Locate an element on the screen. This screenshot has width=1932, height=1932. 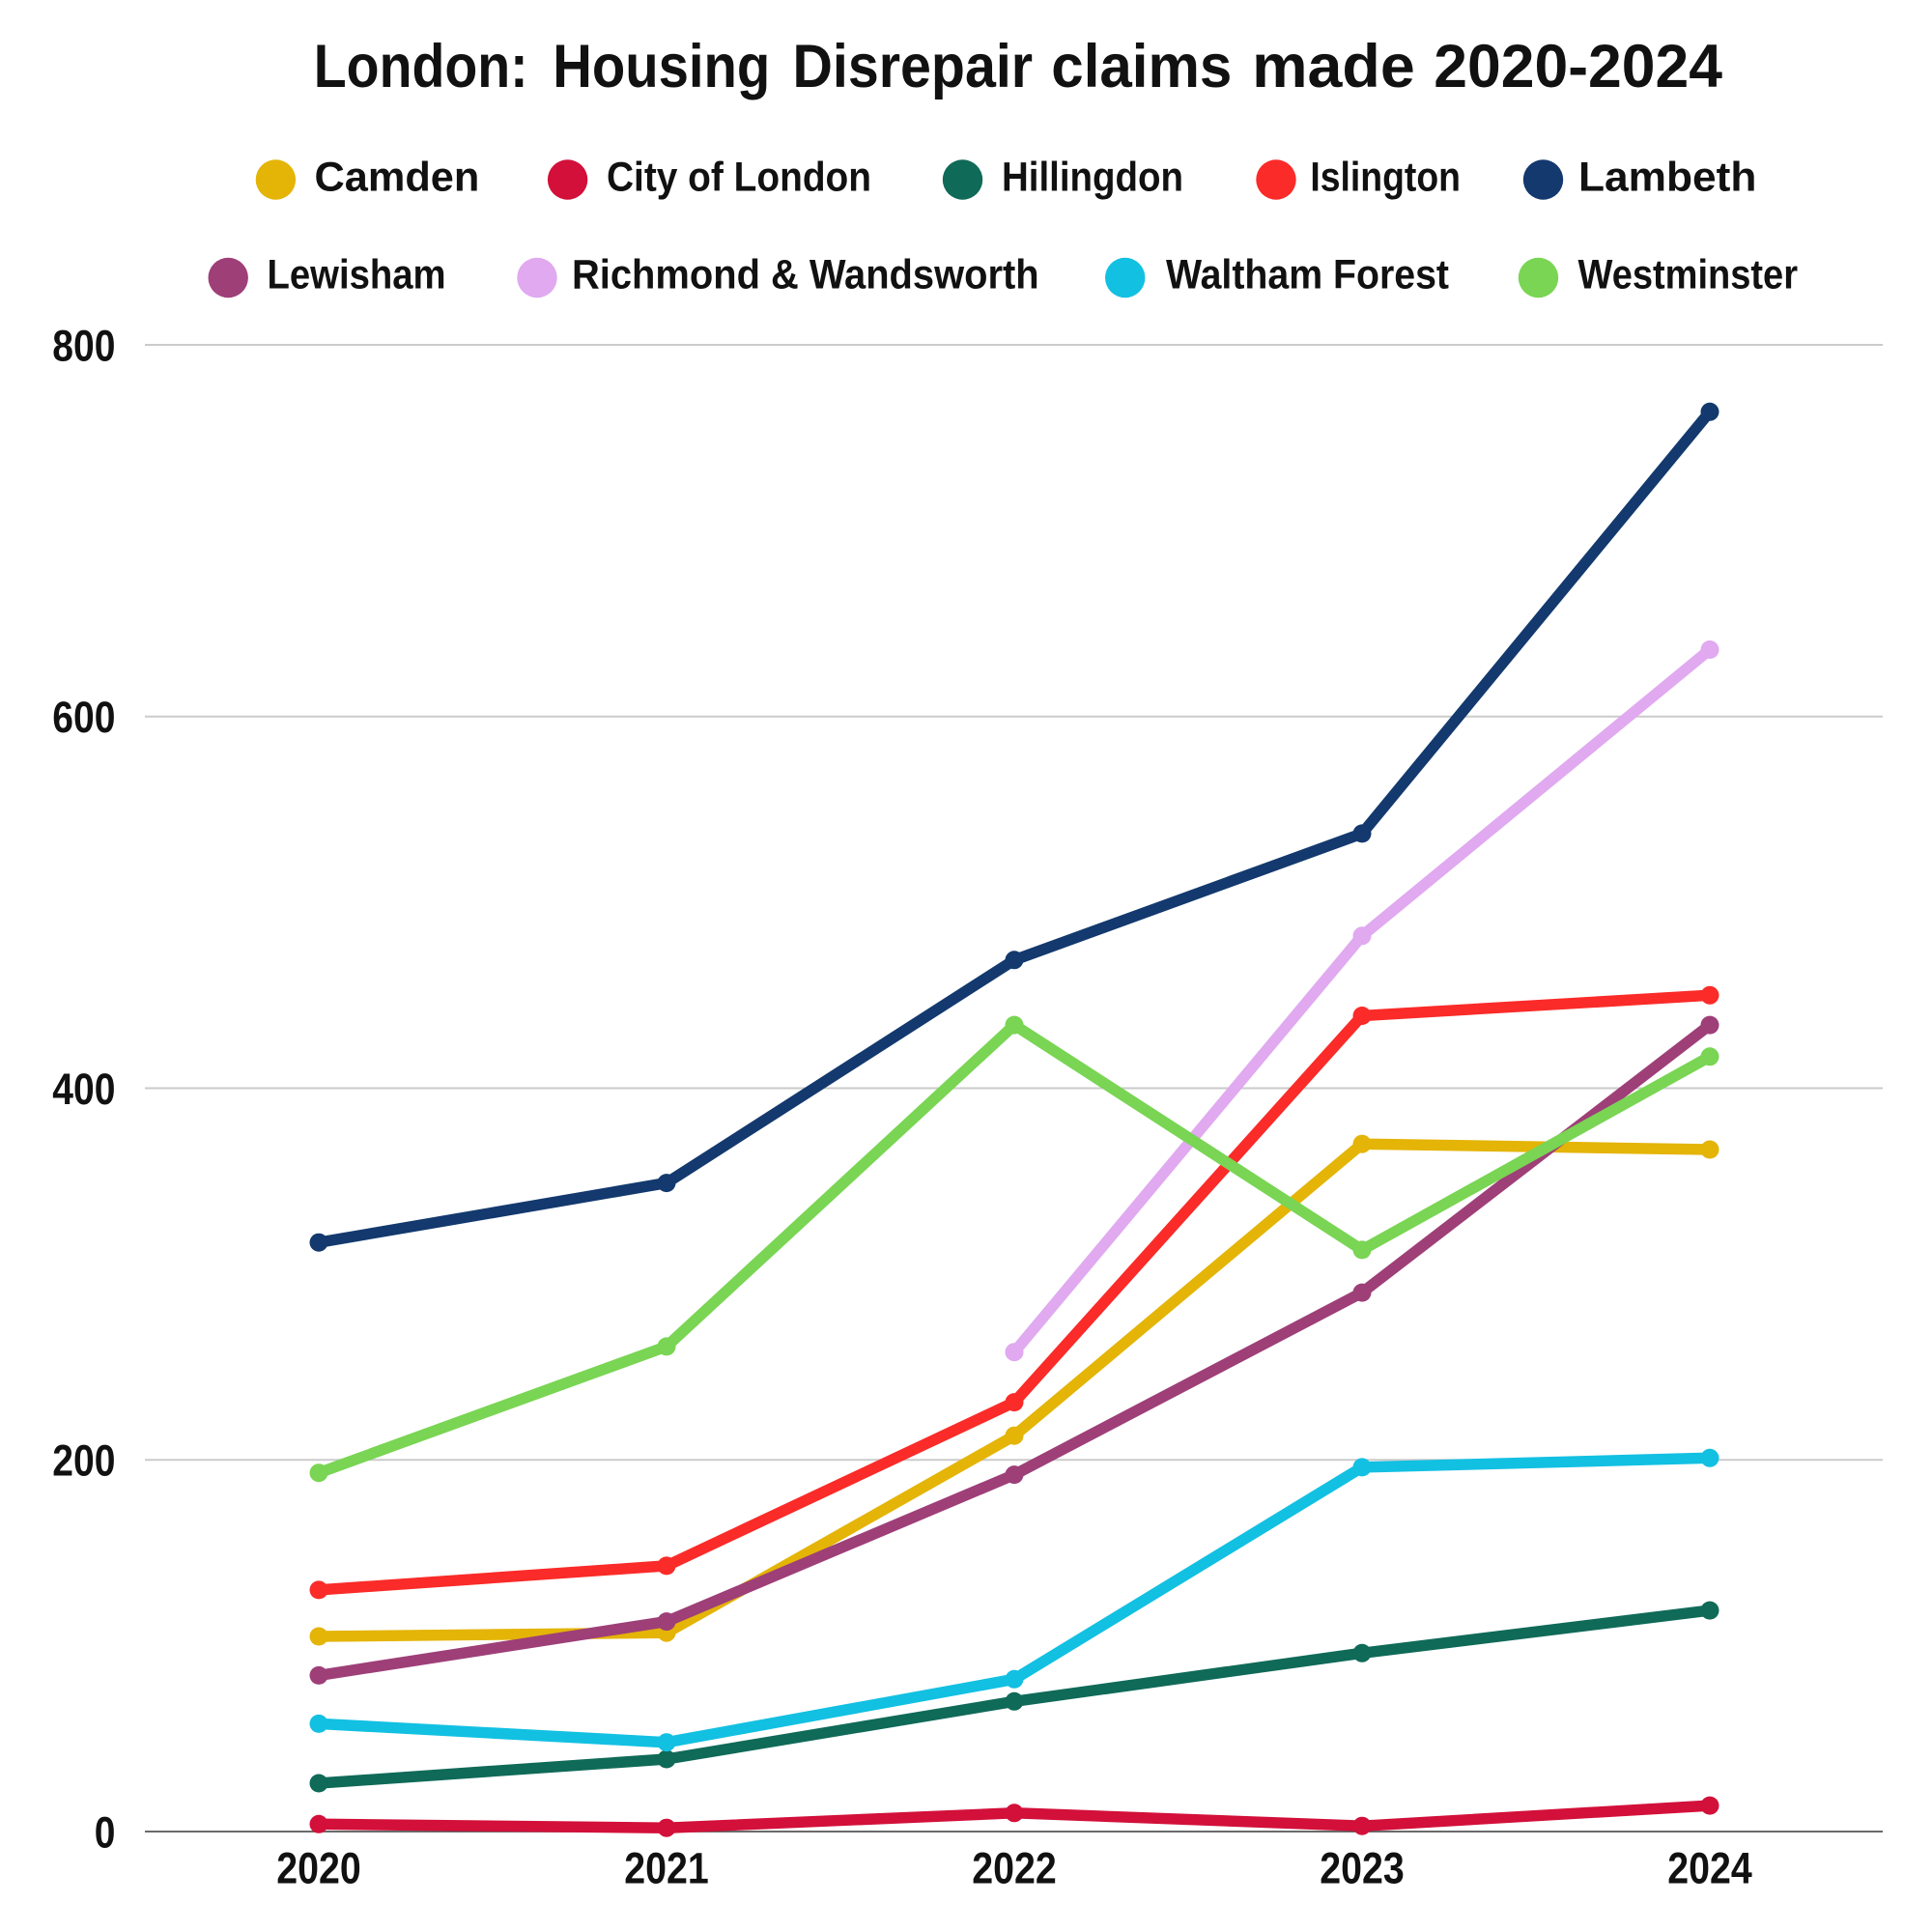
svg-text: 200 is located at coordinates (83, 1461).